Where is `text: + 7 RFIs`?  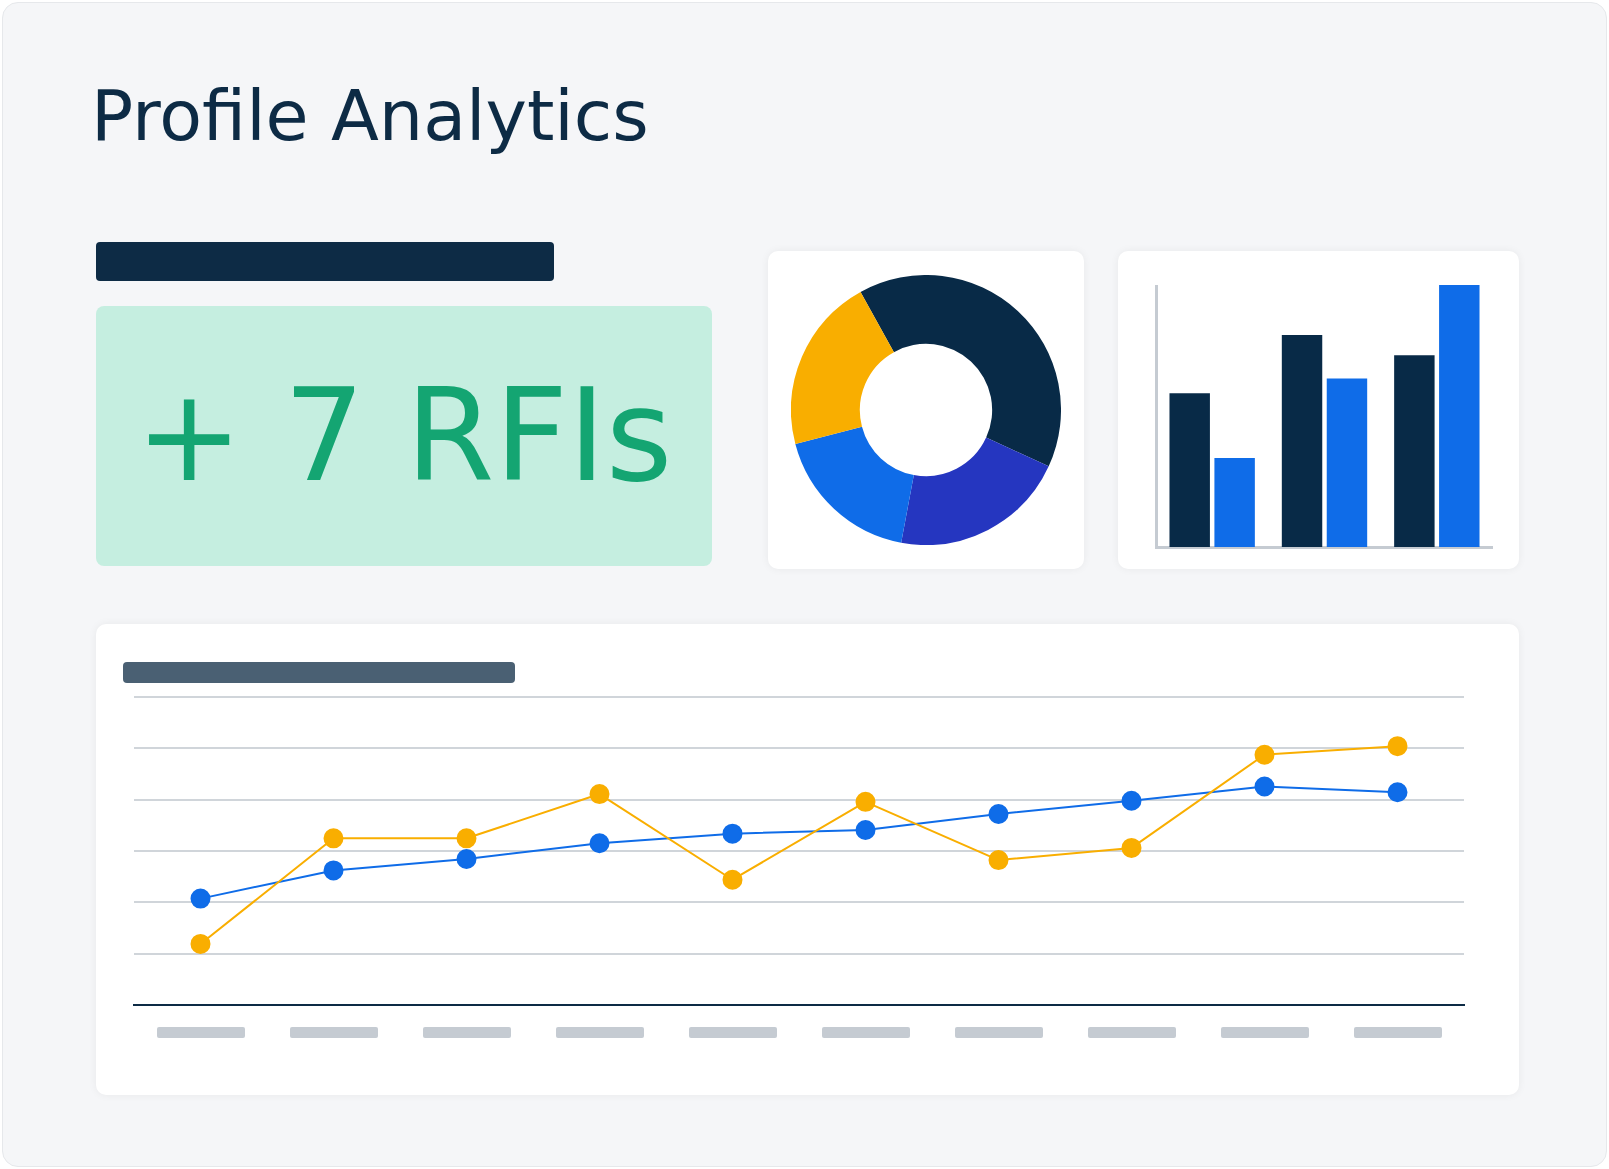
text: + 7 RFIs is located at coordinates (404, 435).